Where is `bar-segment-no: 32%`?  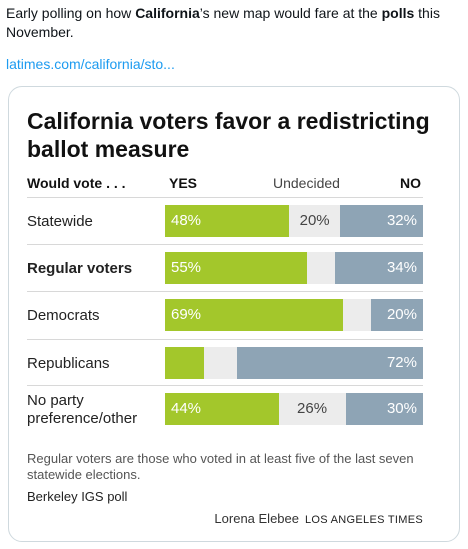 bar-segment-no: 32% is located at coordinates (381, 221).